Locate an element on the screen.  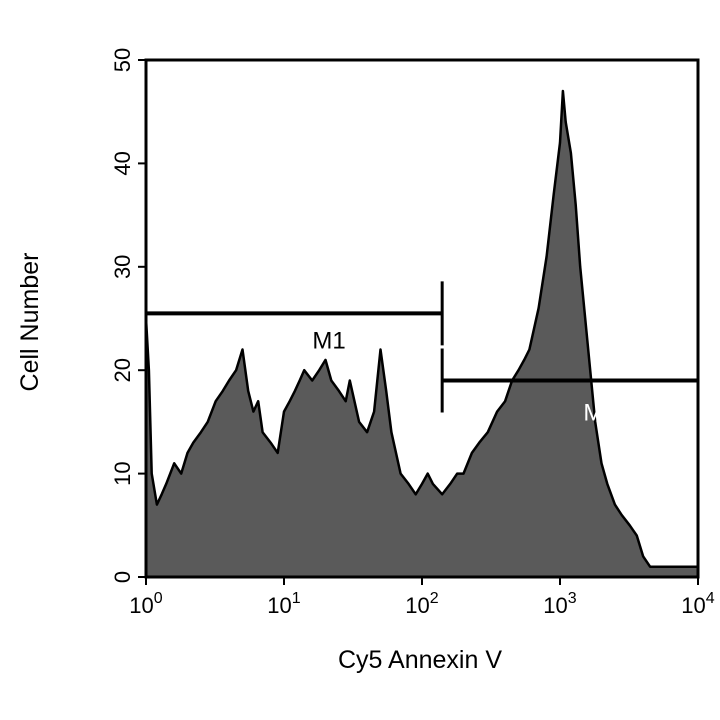
marker-label-m2: M2 is located at coordinates (599, 413).